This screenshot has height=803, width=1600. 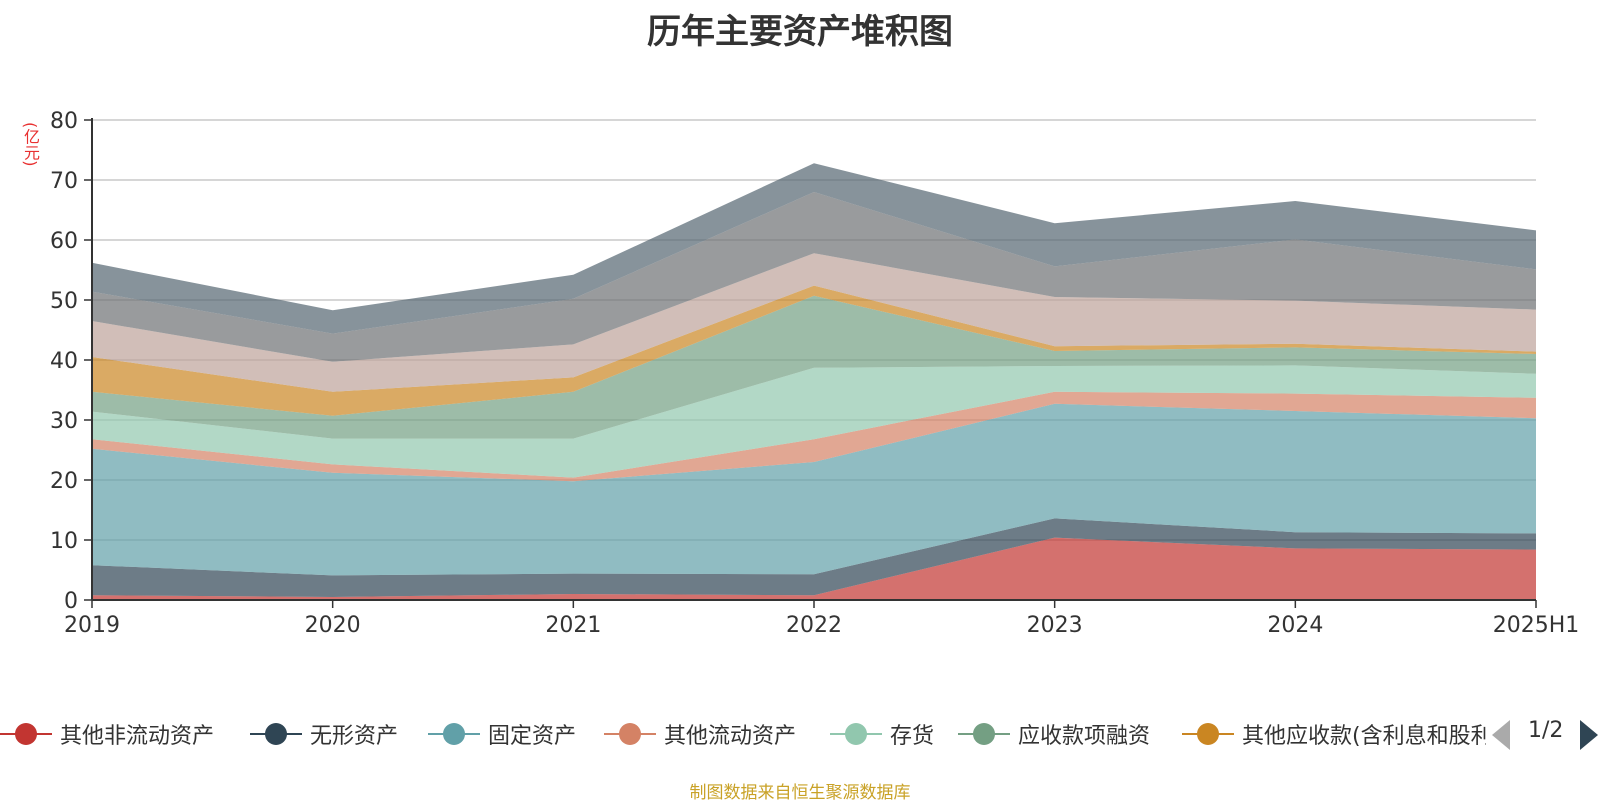 I want to click on x-tick-label-2022: 2022, so click(x=814, y=625).